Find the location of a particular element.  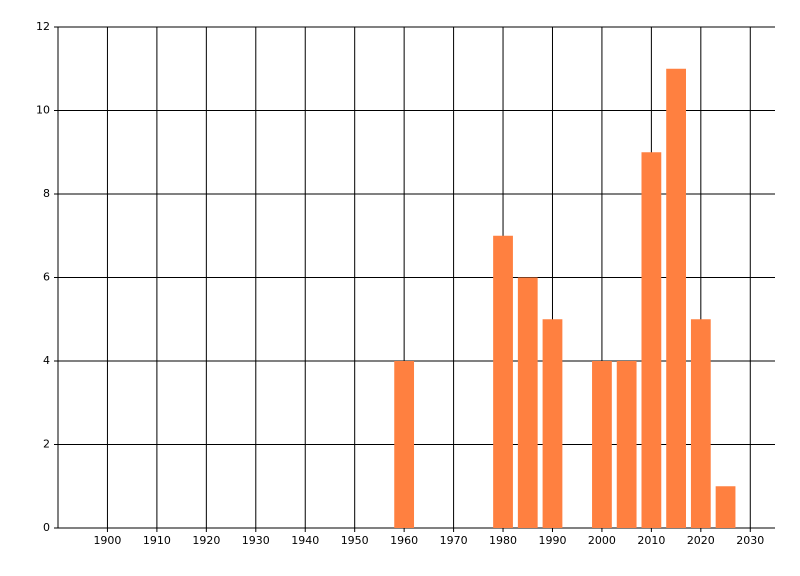

x-tick-label: 1970 is located at coordinates (454, 540).